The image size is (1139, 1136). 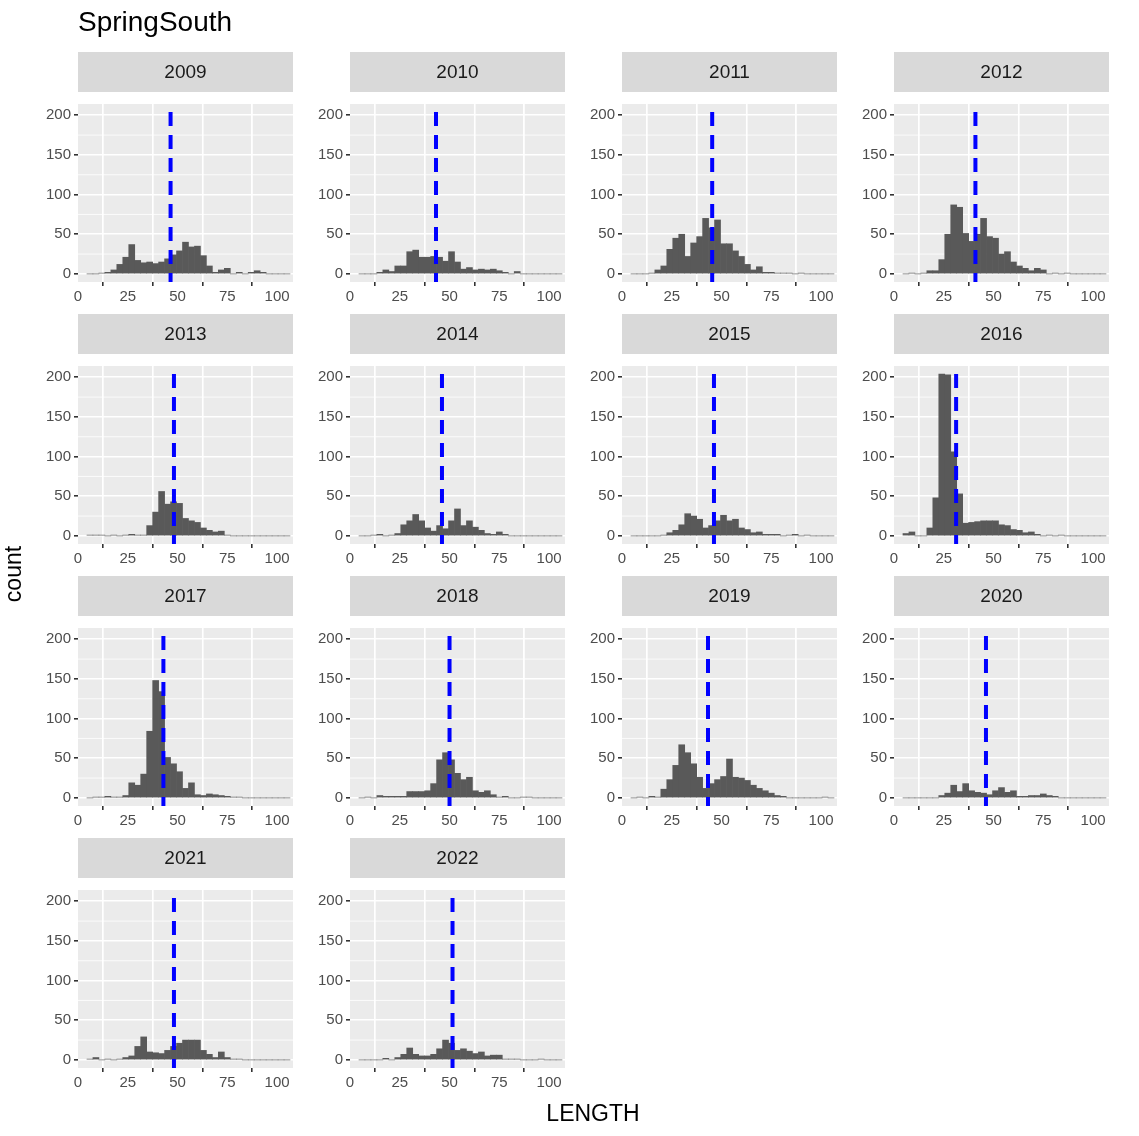 What do you see at coordinates (457, 334) in the screenshot?
I see `chart-title: 2014` at bounding box center [457, 334].